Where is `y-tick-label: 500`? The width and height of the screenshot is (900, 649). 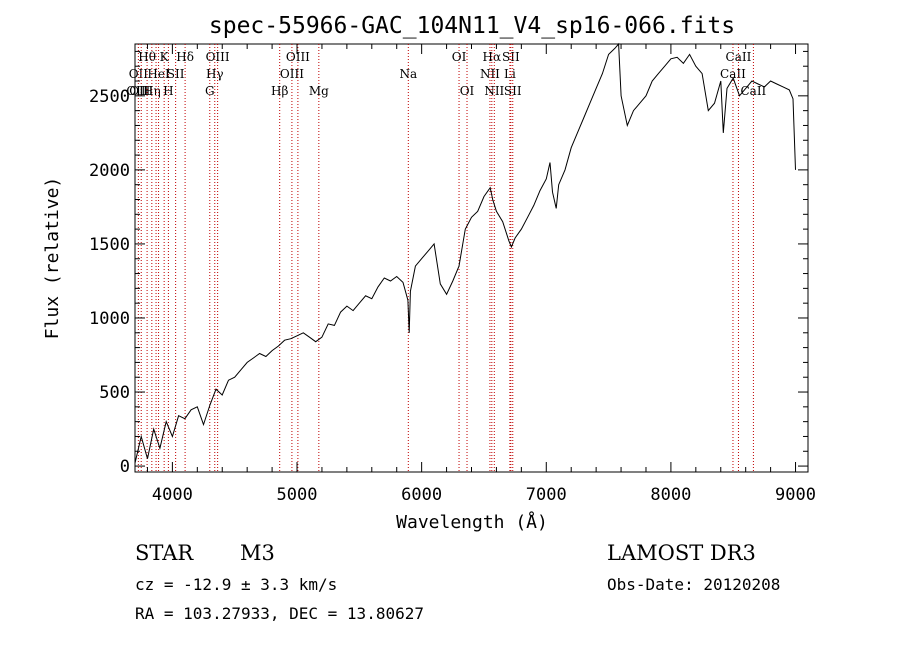
y-tick-label: 500 is located at coordinates (114, 393).